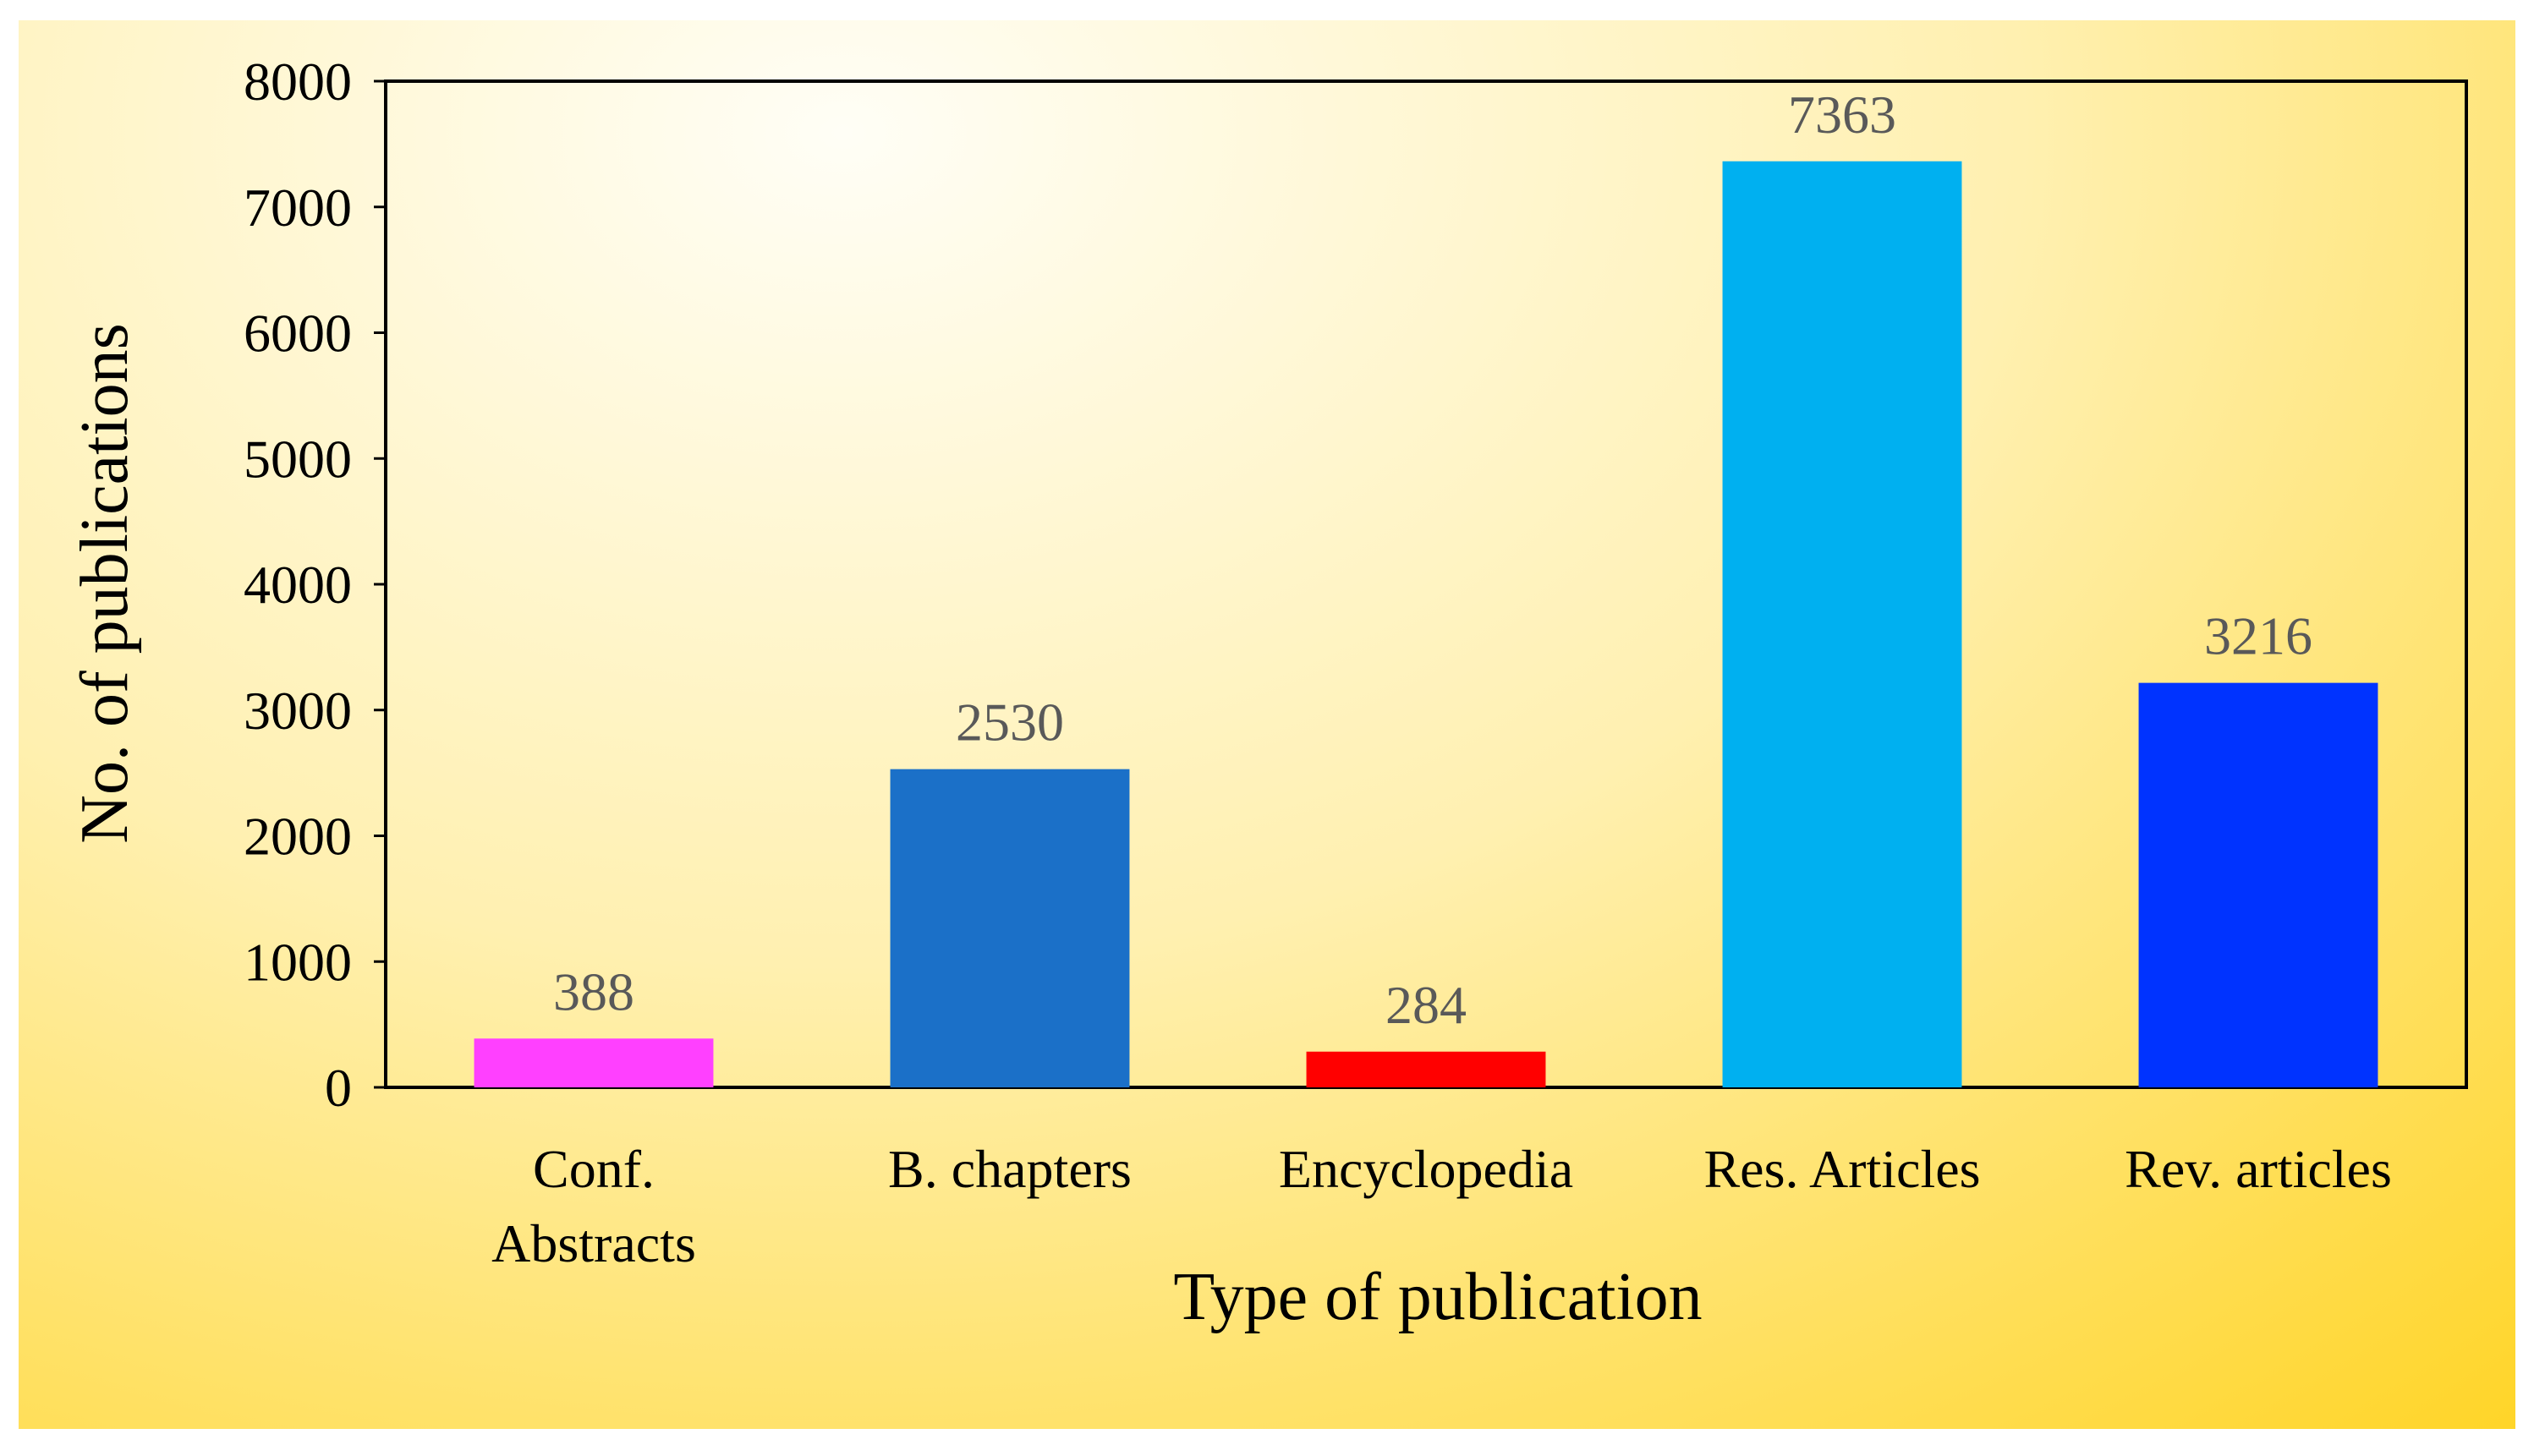 The height and width of the screenshot is (1456, 2534). I want to click on bar-value-label: 7363, so click(1842, 115).